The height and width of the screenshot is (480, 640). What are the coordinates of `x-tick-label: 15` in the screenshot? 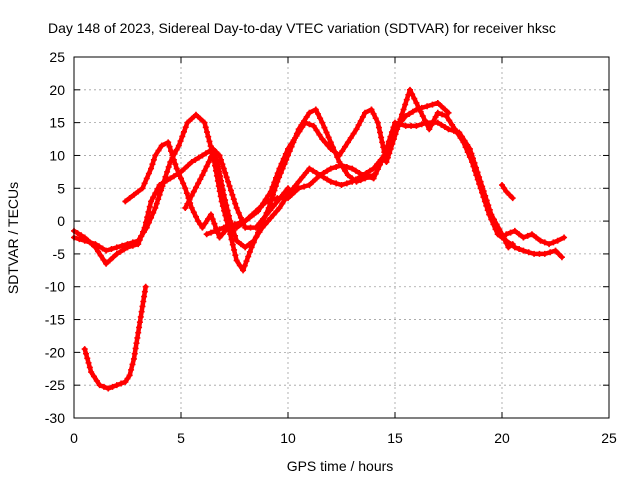 It's located at (395, 438).